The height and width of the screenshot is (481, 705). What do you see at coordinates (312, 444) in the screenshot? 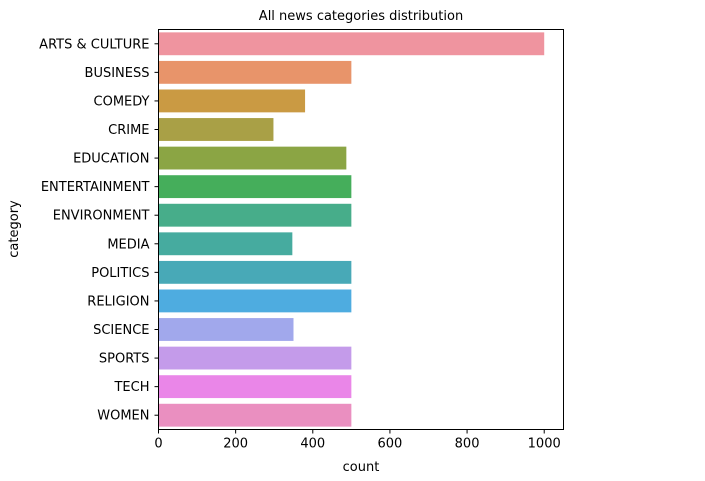
I see `x-tick-label: 400` at bounding box center [312, 444].